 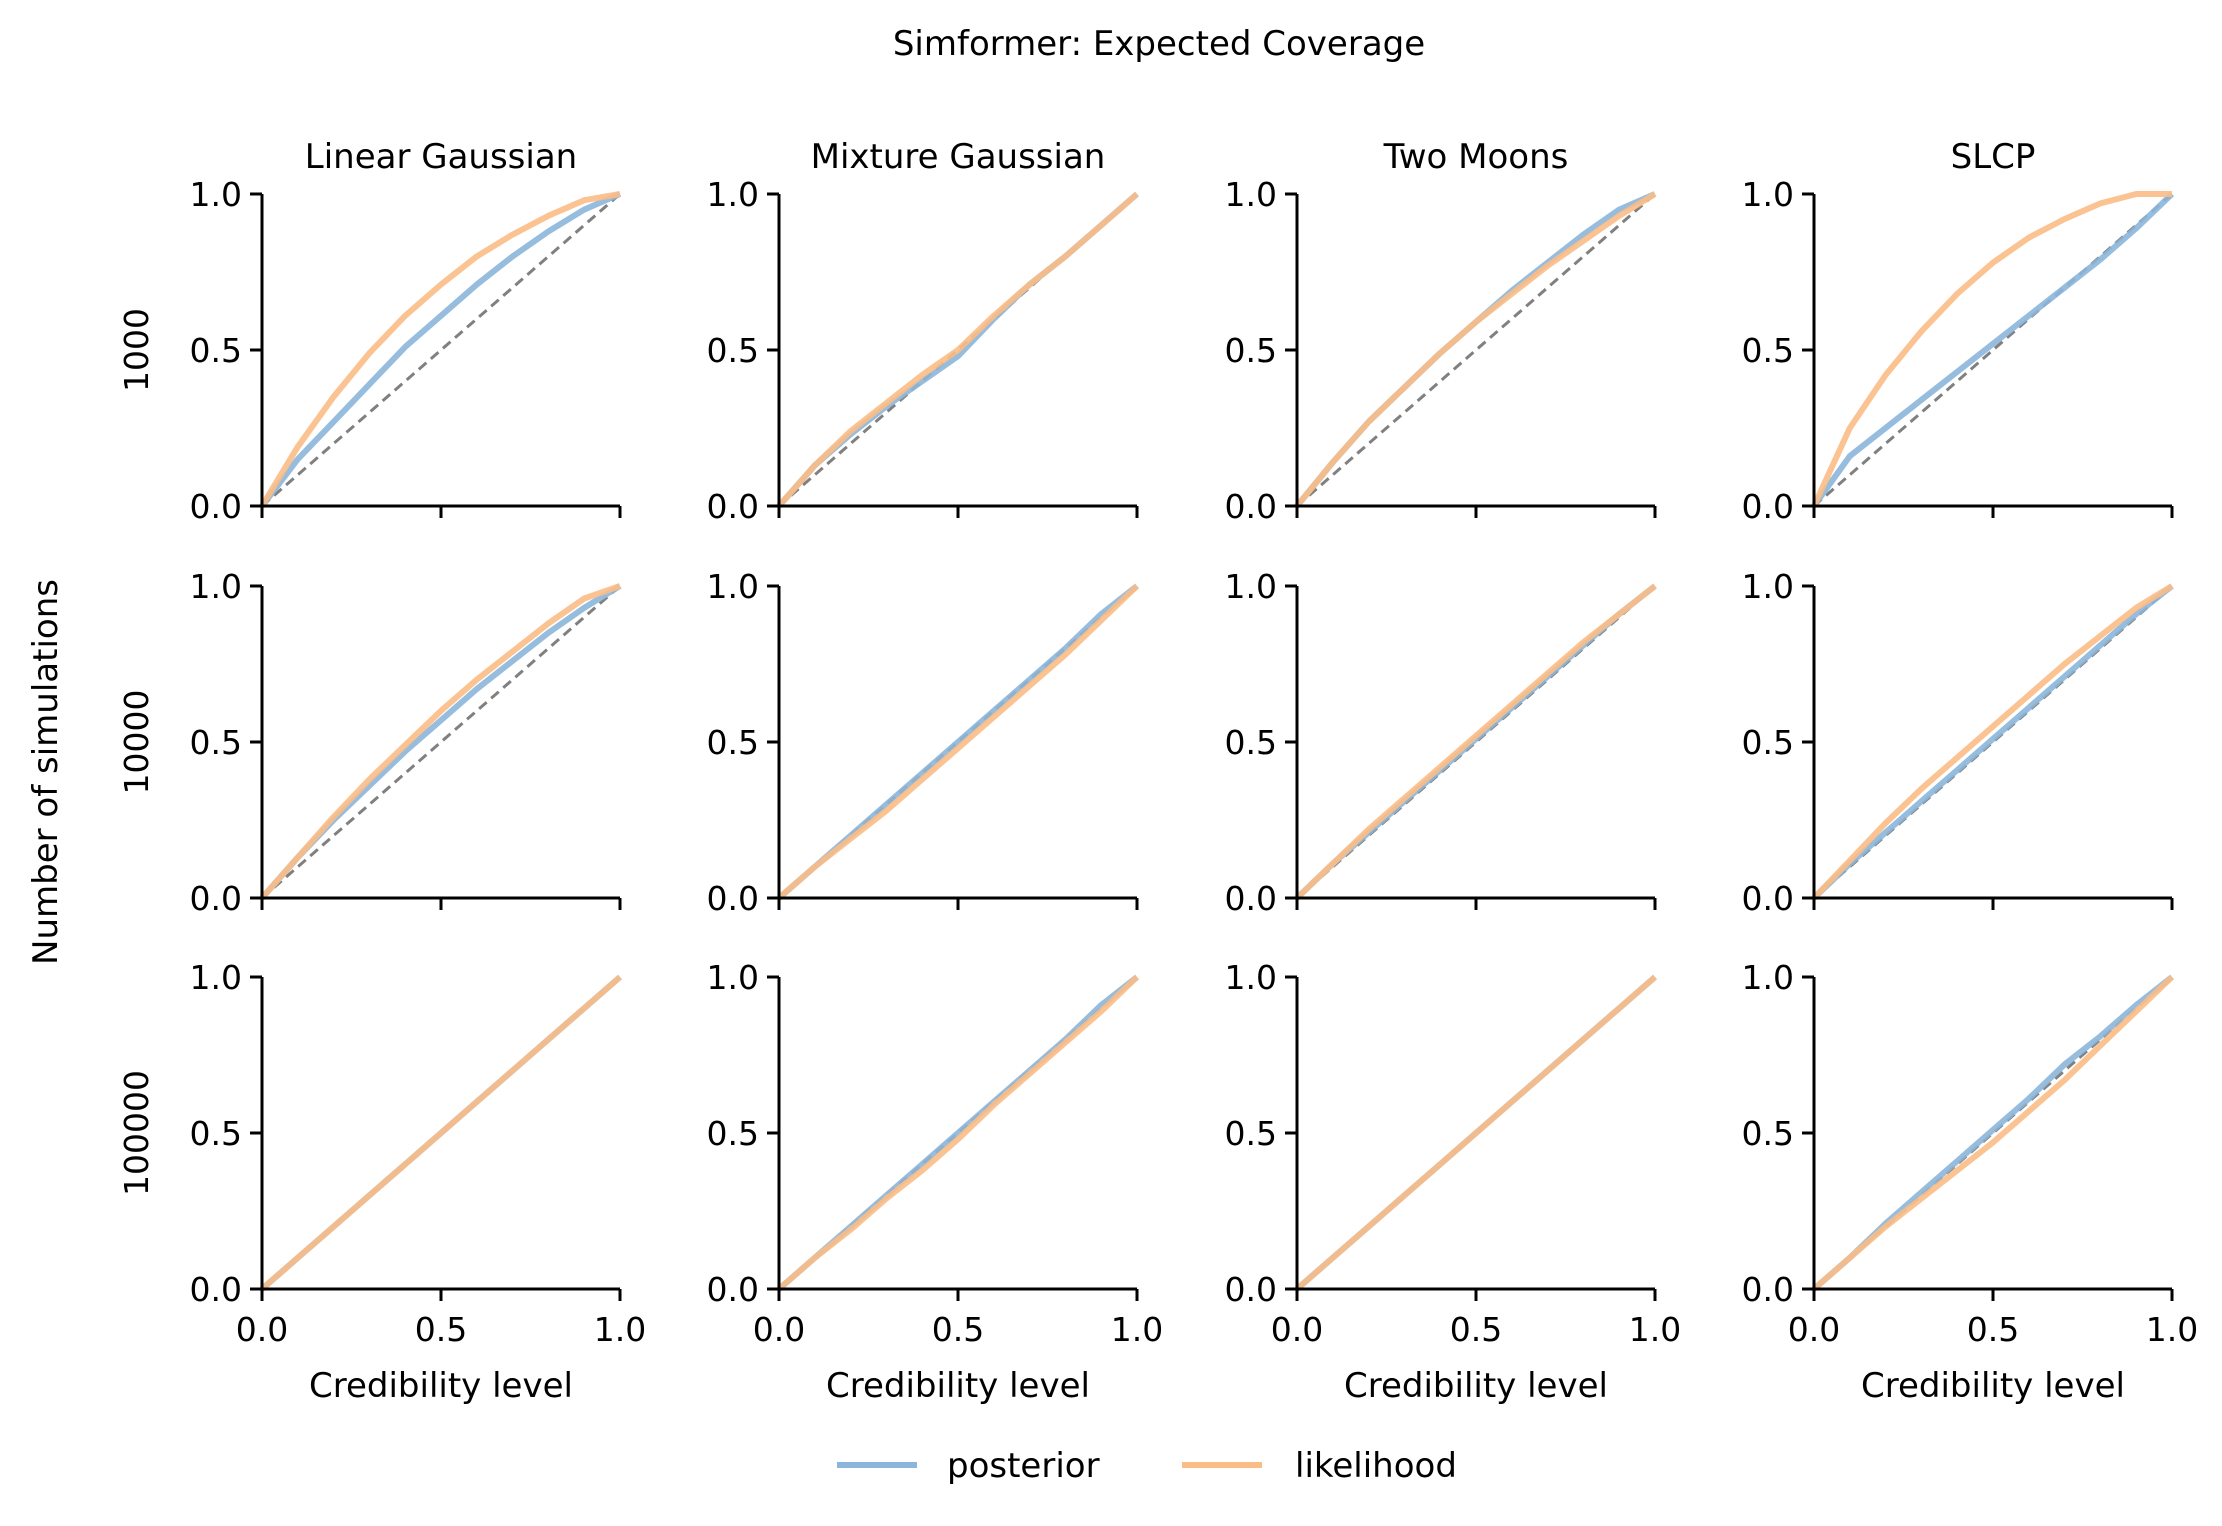 I want to click on panel-two-moons-100000: 0.00.0 0.5 0.5 1.0 1.0 Credibility level, so click(x=1453, y=1182).